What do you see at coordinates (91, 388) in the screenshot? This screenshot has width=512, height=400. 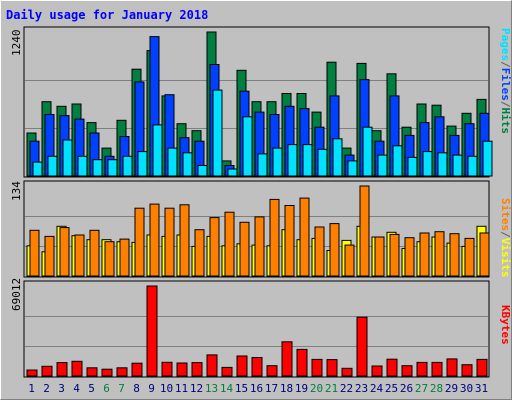 I see `x-tick-label-5: 5` at bounding box center [91, 388].